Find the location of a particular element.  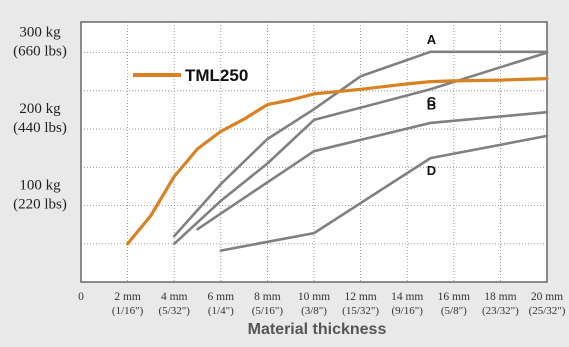

x-tick-label: 20 mm is located at coordinates (547, 297).